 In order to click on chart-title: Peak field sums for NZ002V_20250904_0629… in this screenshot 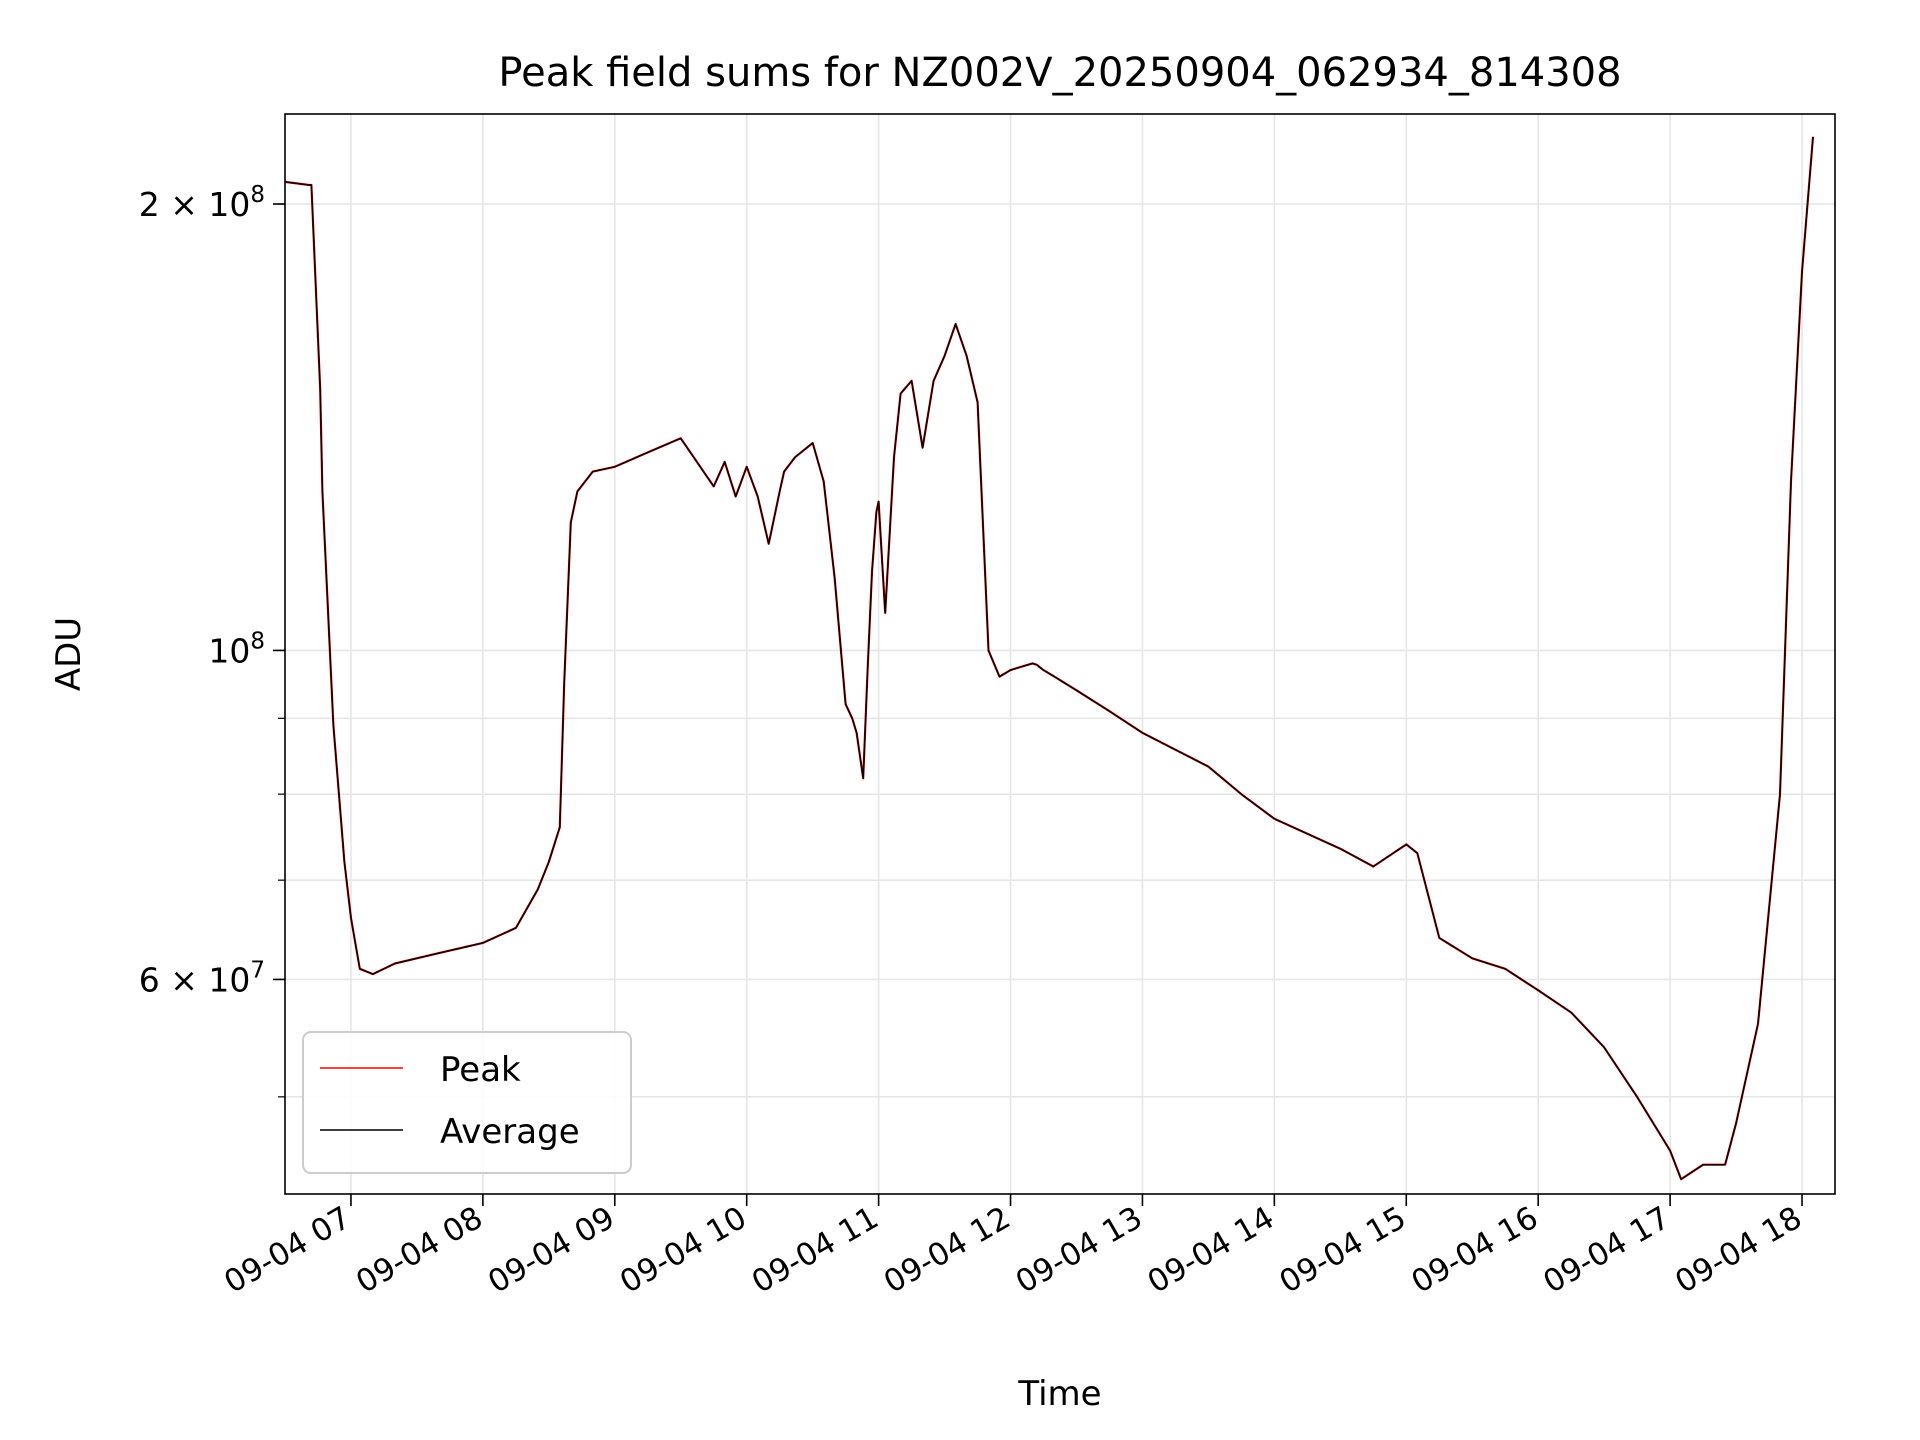, I will do `click(1059, 73)`.